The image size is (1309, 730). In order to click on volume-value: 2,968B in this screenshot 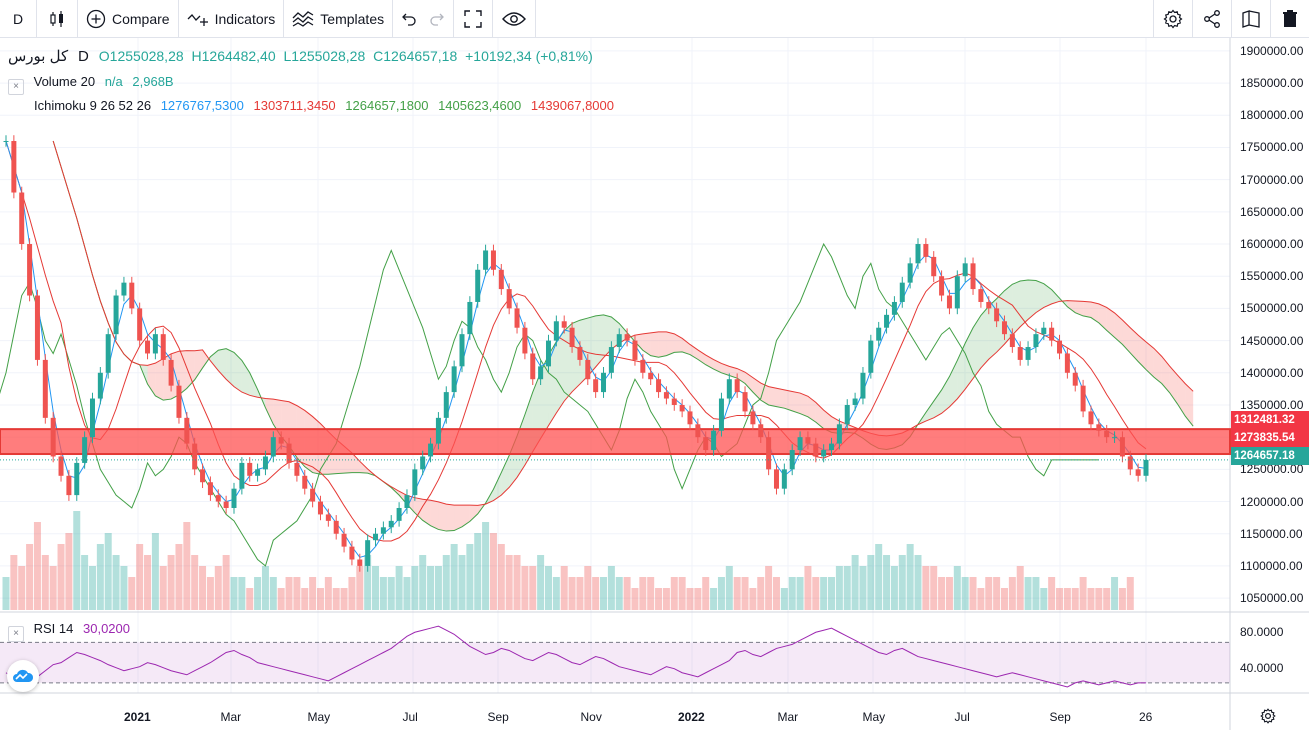, I will do `click(153, 81)`.